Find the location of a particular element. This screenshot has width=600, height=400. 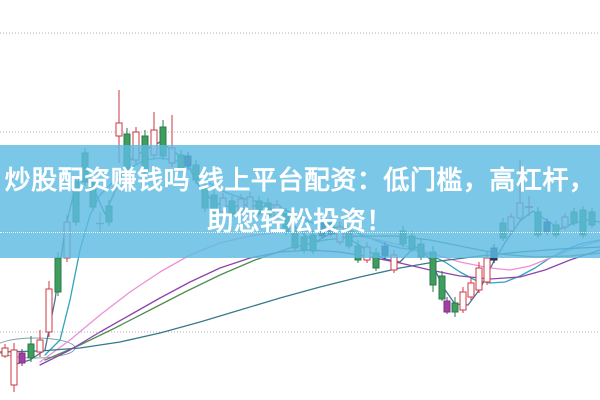

headline-line-1: 炒股配资赚钱吗 线上平台配资：低门槛，高杠杆， is located at coordinates (300, 180).